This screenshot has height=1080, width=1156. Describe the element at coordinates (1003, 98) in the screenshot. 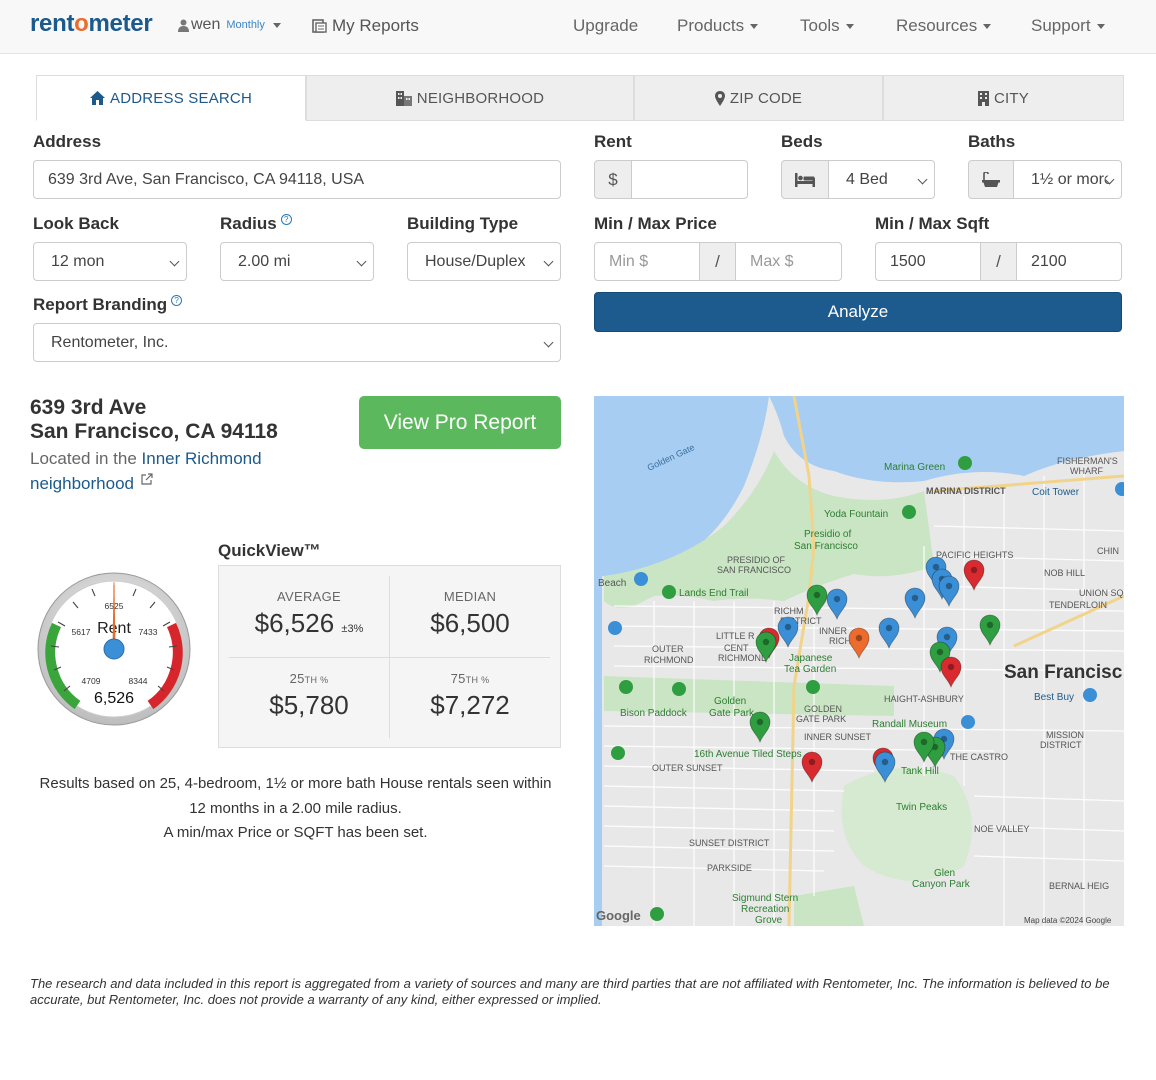

I see `tab-city: CITY` at that location.